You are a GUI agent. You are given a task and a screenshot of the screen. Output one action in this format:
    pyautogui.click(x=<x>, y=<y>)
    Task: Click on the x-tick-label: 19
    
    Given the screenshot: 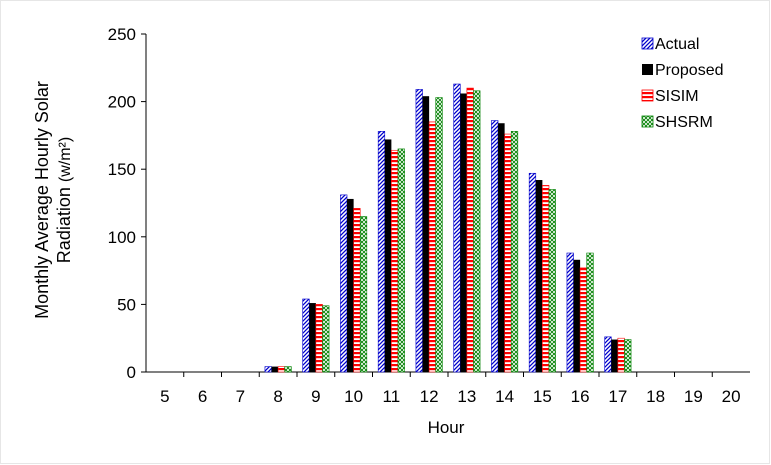 What is the action you would take?
    pyautogui.click(x=693, y=396)
    